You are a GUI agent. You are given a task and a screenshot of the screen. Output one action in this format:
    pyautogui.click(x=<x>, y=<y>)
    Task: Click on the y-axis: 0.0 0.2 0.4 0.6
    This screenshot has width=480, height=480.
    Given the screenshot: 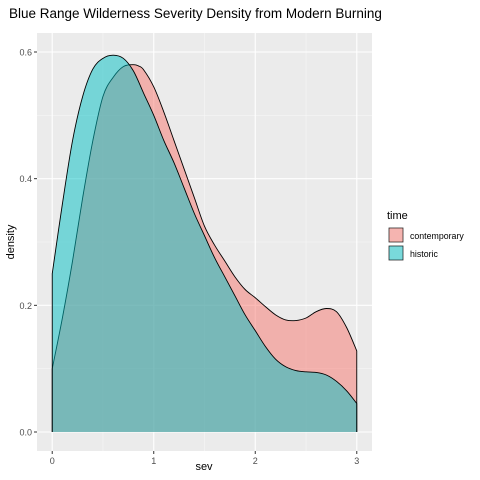 What is the action you would take?
    pyautogui.click(x=28, y=243)
    